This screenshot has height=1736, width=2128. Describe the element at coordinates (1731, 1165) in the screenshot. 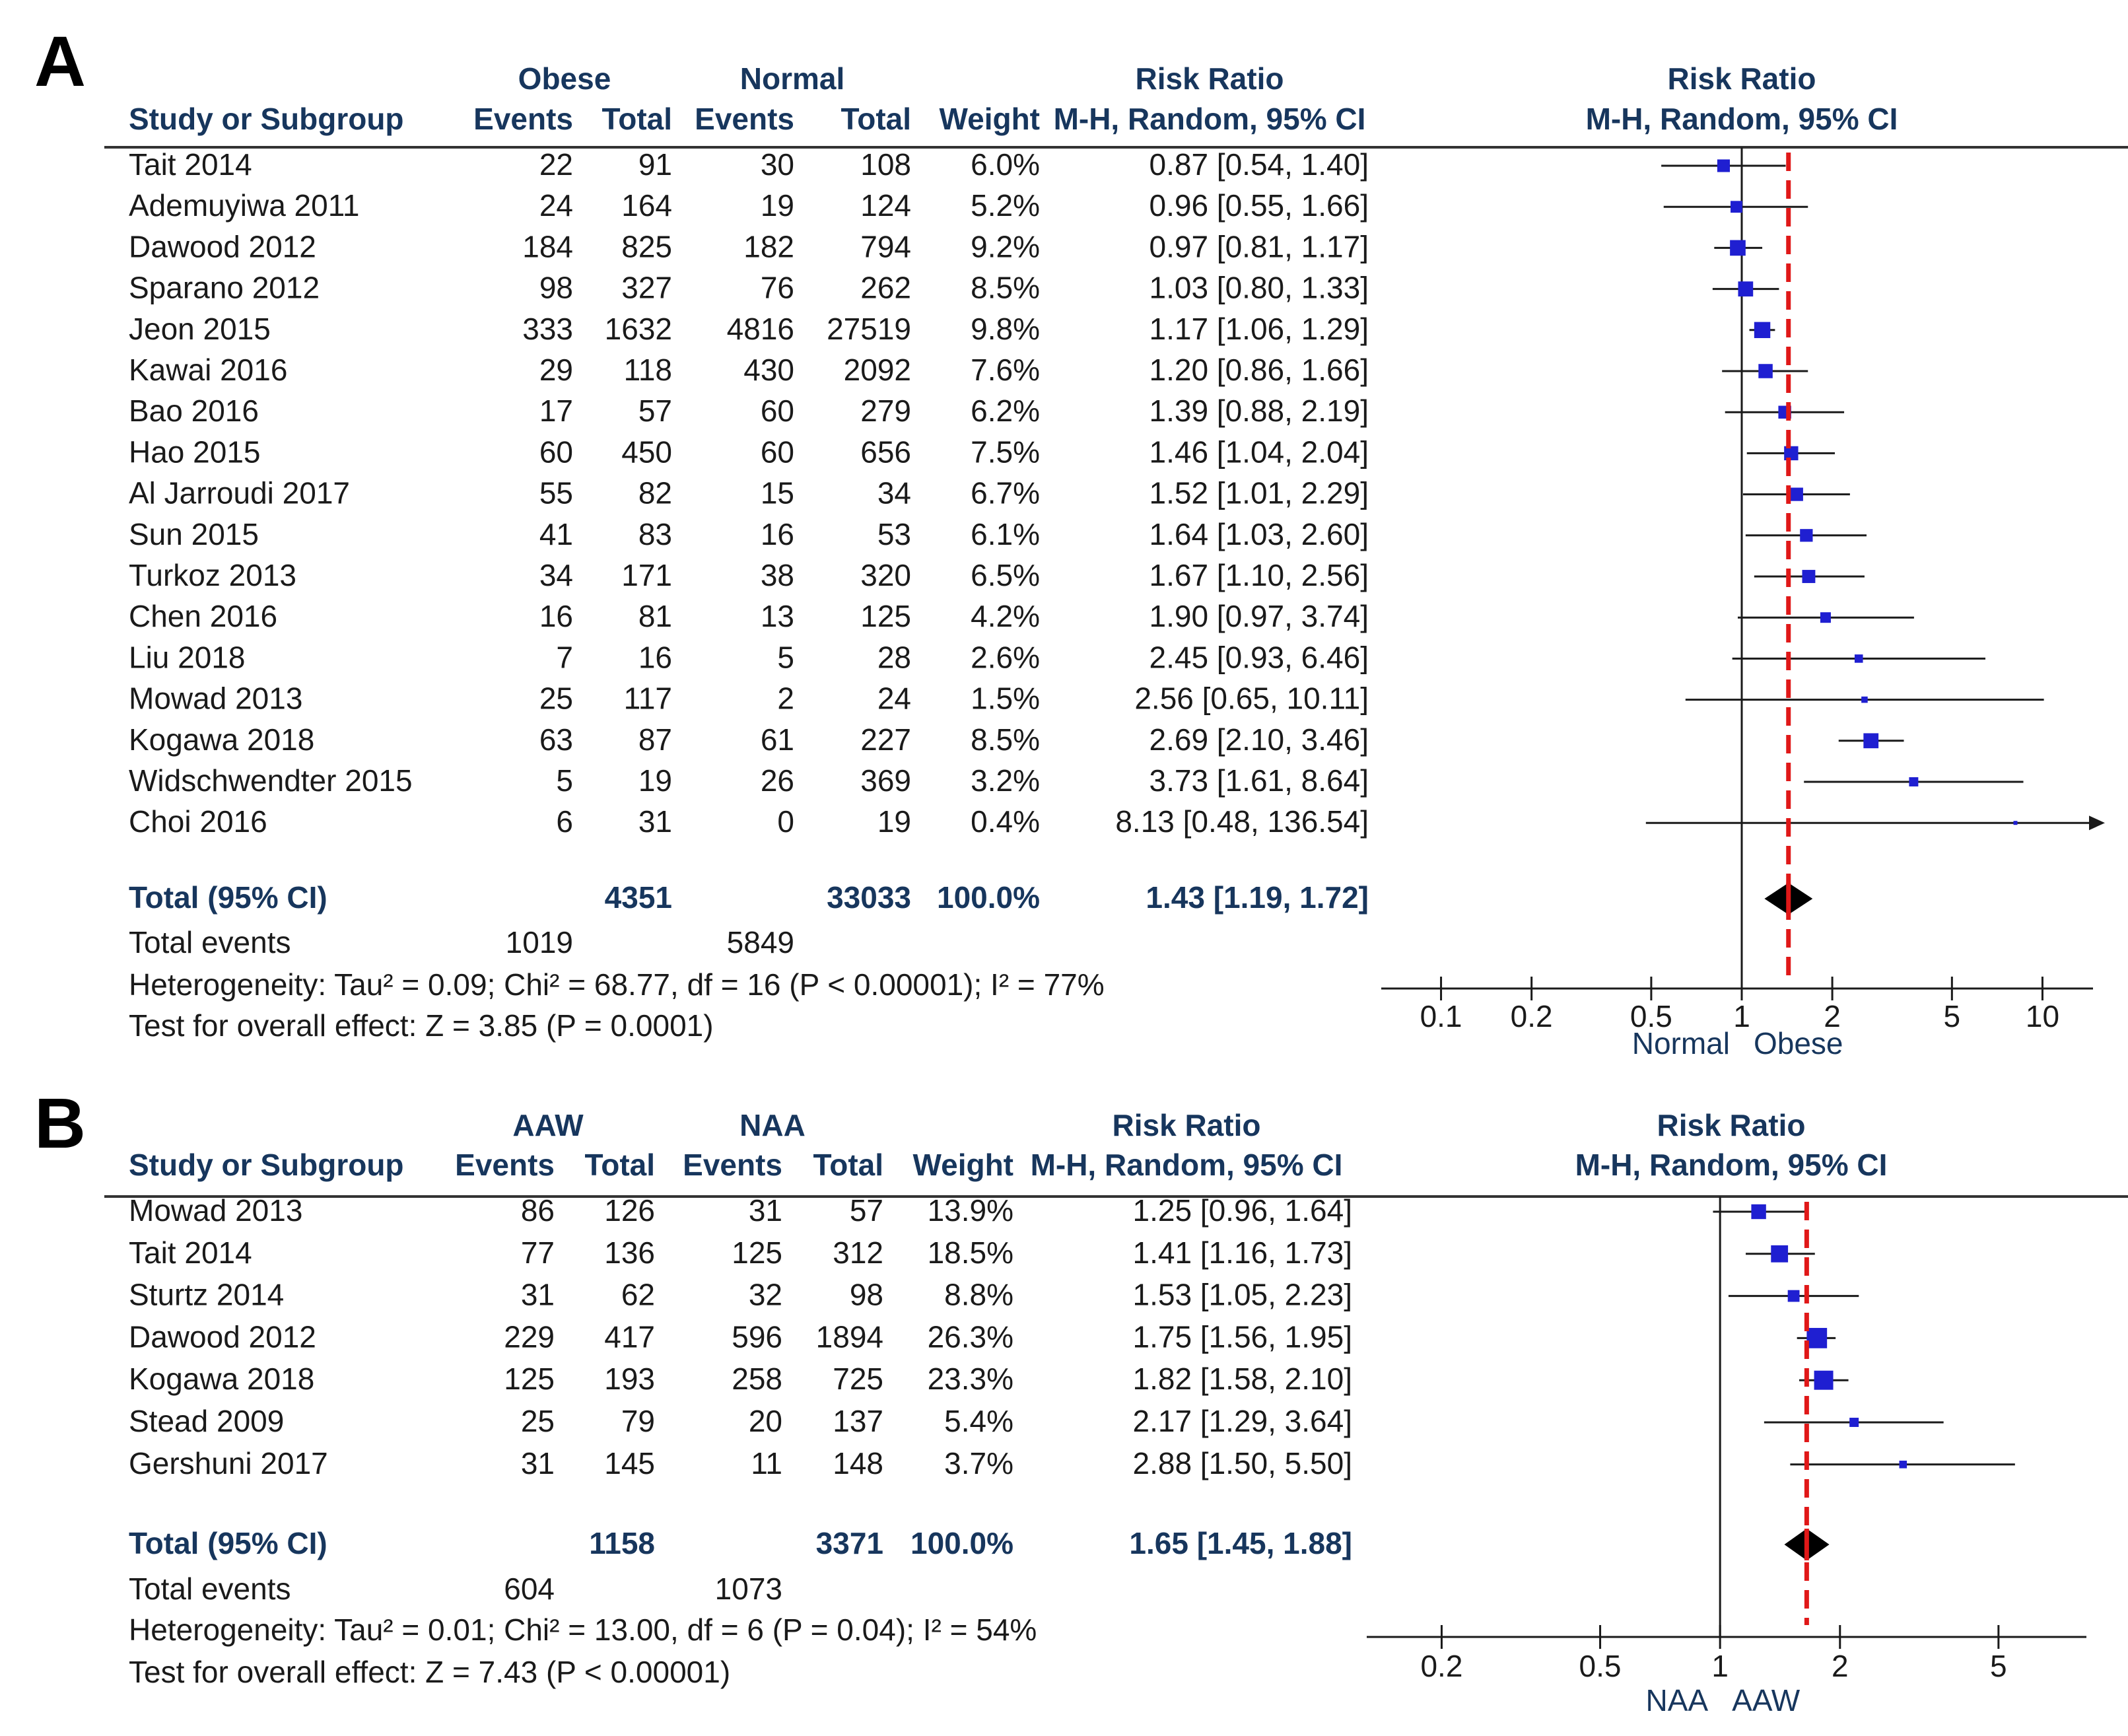

I see `plot-subtitle: M-H, Random, 95% CI` at that location.